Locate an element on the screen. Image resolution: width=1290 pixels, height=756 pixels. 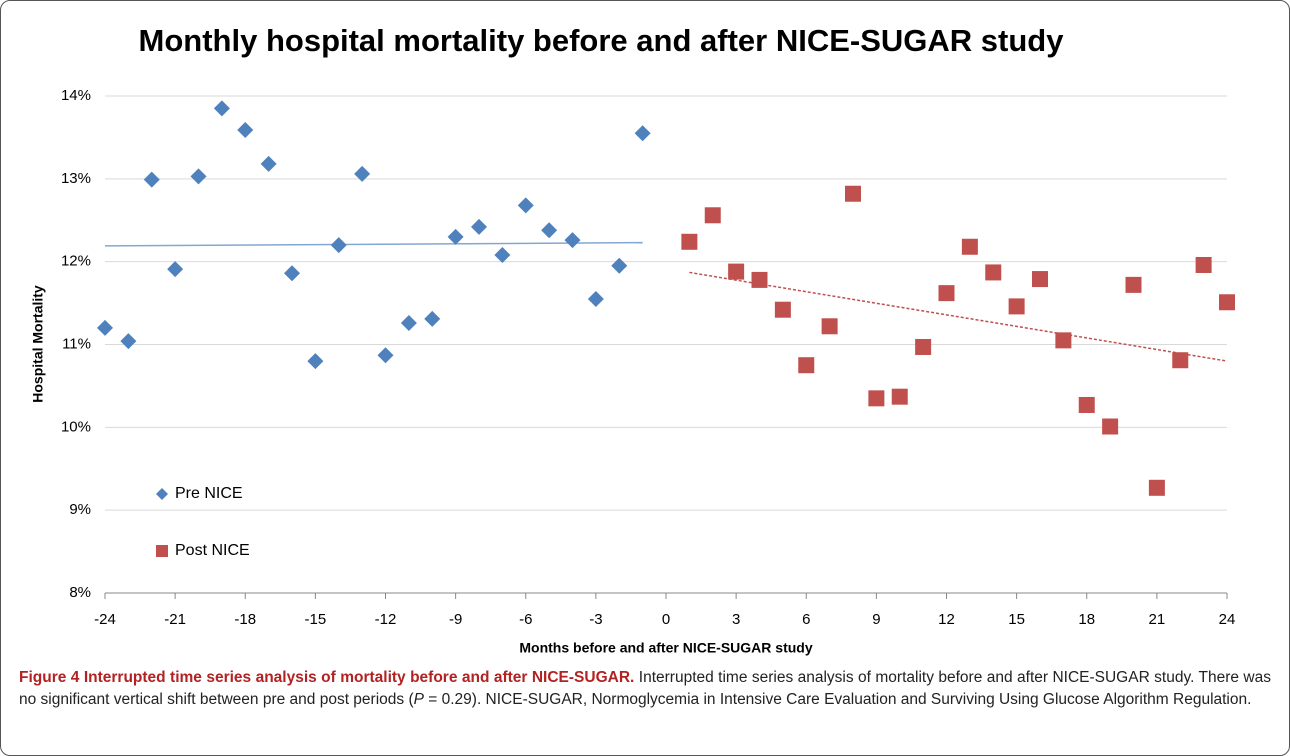
y-tick-label: 10% is located at coordinates (76, 426).